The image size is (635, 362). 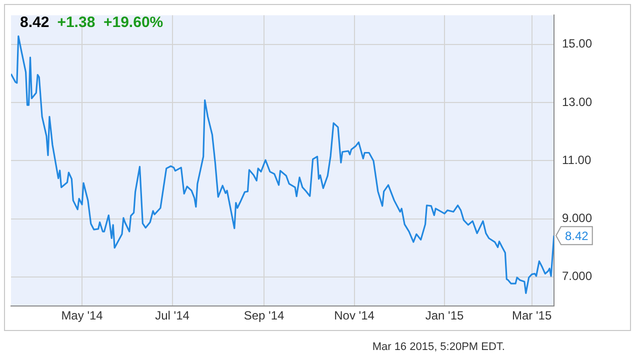 What do you see at coordinates (577, 218) in the screenshot?
I see `y-tick-label: 9.000` at bounding box center [577, 218].